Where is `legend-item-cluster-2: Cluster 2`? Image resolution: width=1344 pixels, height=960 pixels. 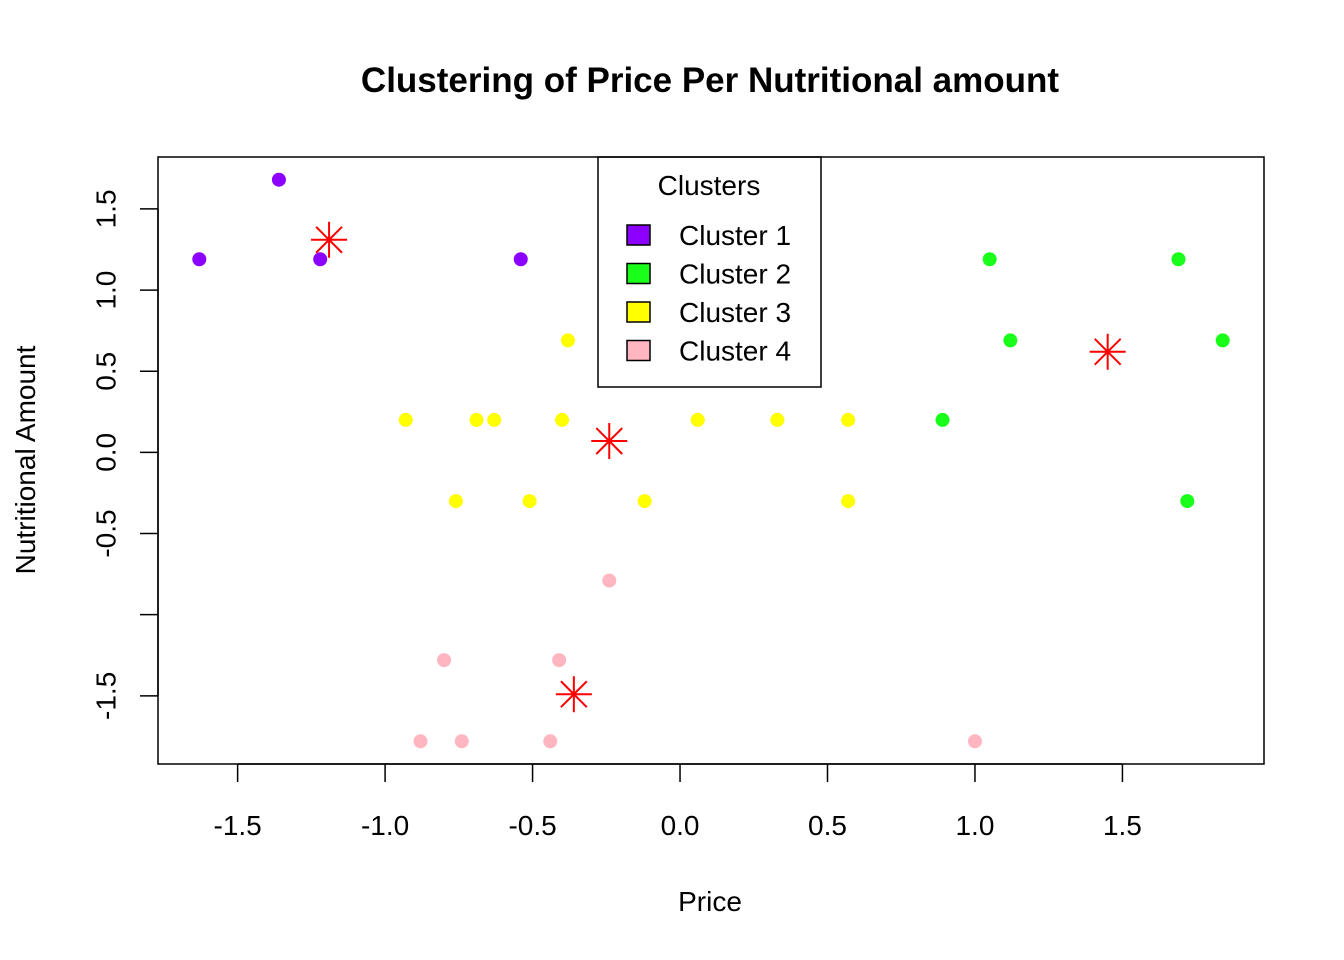
legend-item-cluster-2: Cluster 2 is located at coordinates (708, 274).